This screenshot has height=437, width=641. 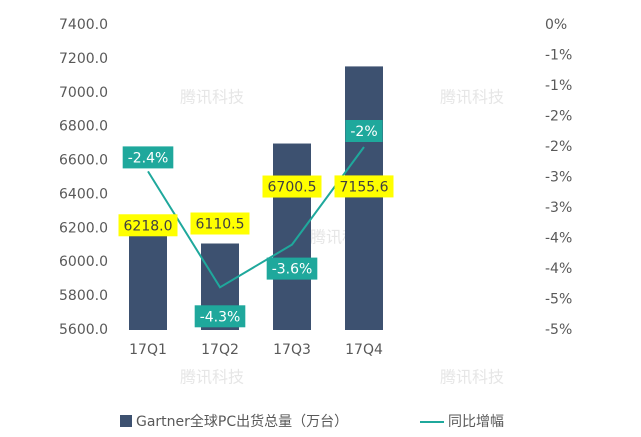 What do you see at coordinates (83, 228) in the screenshot?
I see `y-tick-label: 6200.0` at bounding box center [83, 228].